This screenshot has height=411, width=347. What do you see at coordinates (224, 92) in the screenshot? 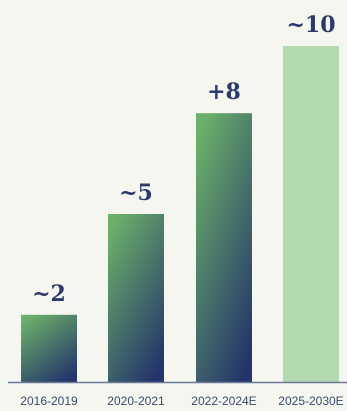
I see `data-label: +8` at bounding box center [224, 92].